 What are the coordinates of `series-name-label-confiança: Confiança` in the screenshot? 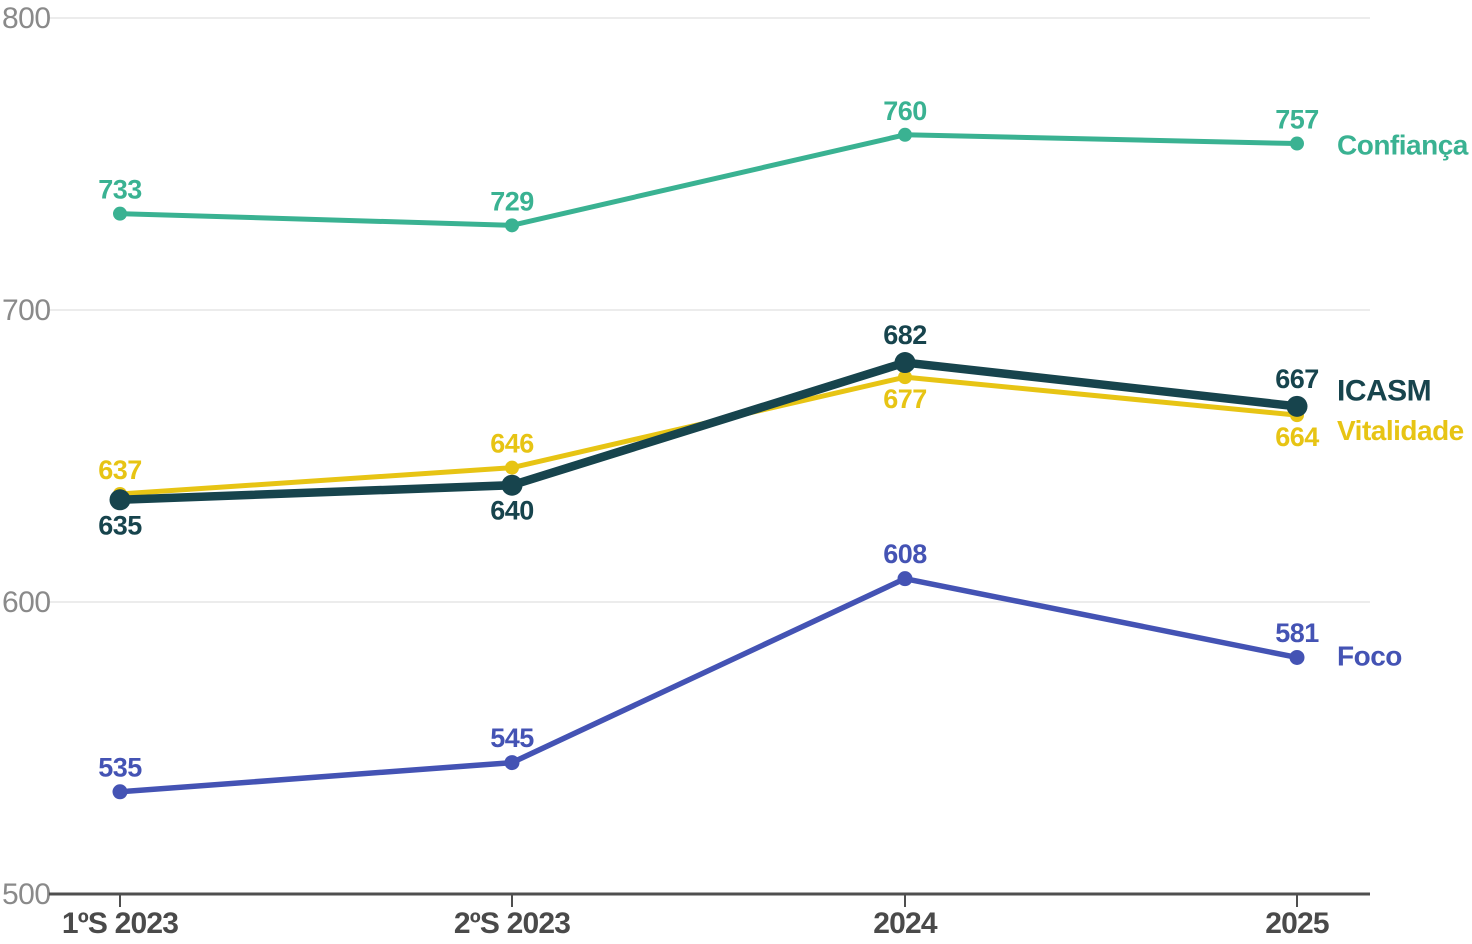 It's located at (1403, 145).